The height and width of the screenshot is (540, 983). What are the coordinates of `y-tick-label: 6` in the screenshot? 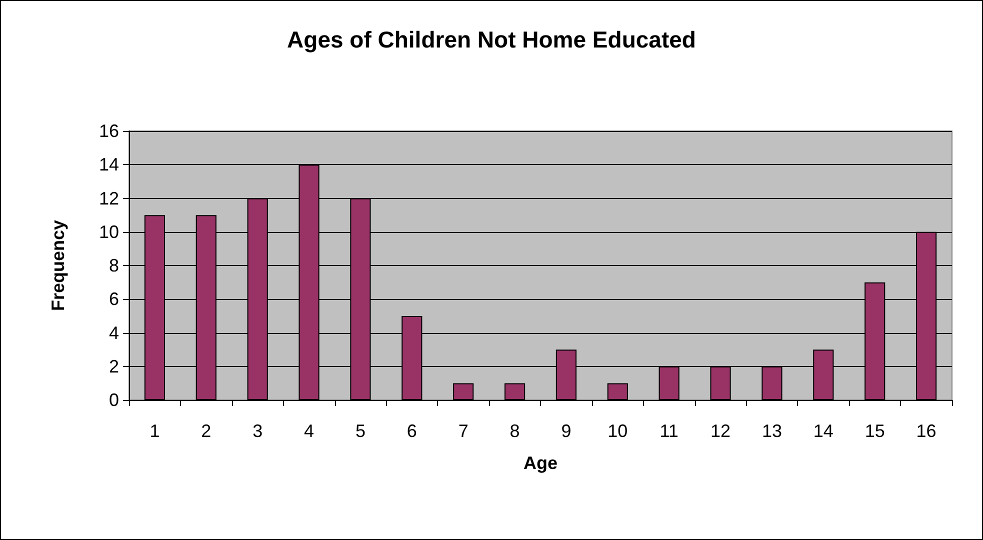 It's located at (113, 299).